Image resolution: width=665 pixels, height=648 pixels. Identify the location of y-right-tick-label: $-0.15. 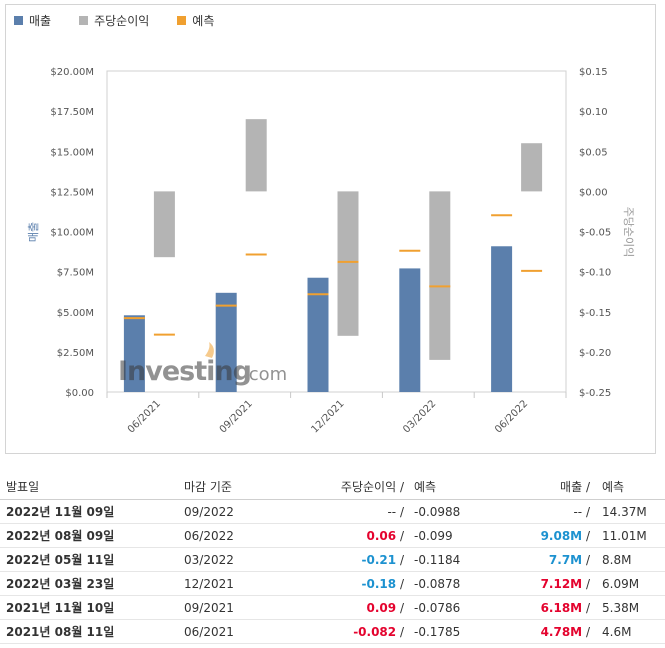
(595, 313).